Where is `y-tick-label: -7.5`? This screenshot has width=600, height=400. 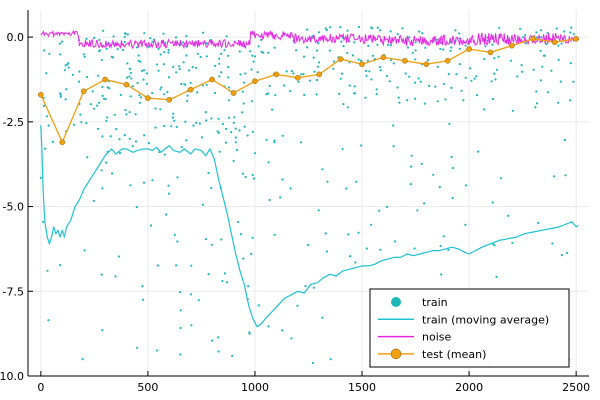
y-tick-label: -7.5 is located at coordinates (13, 291).